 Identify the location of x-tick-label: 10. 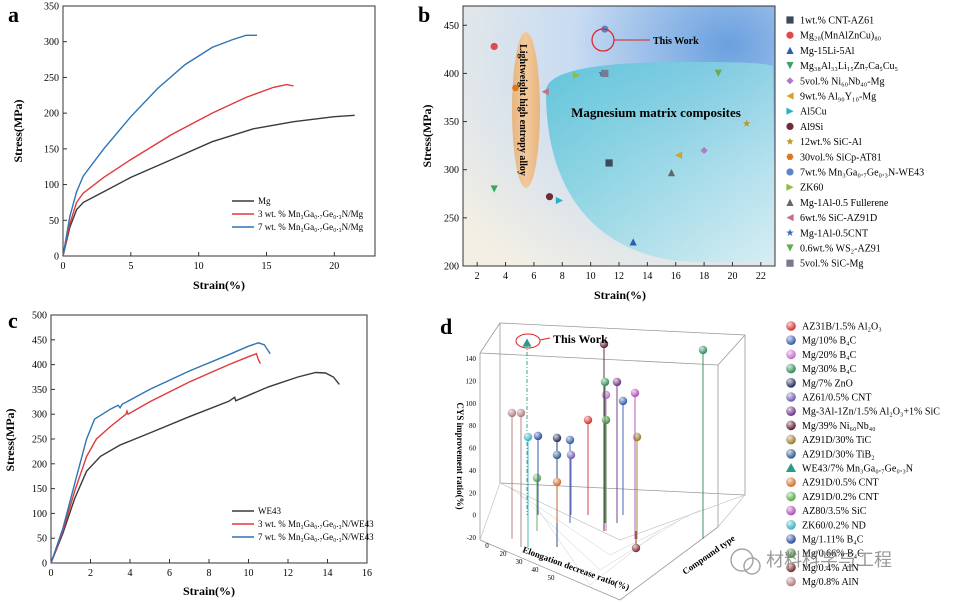
(249, 573).